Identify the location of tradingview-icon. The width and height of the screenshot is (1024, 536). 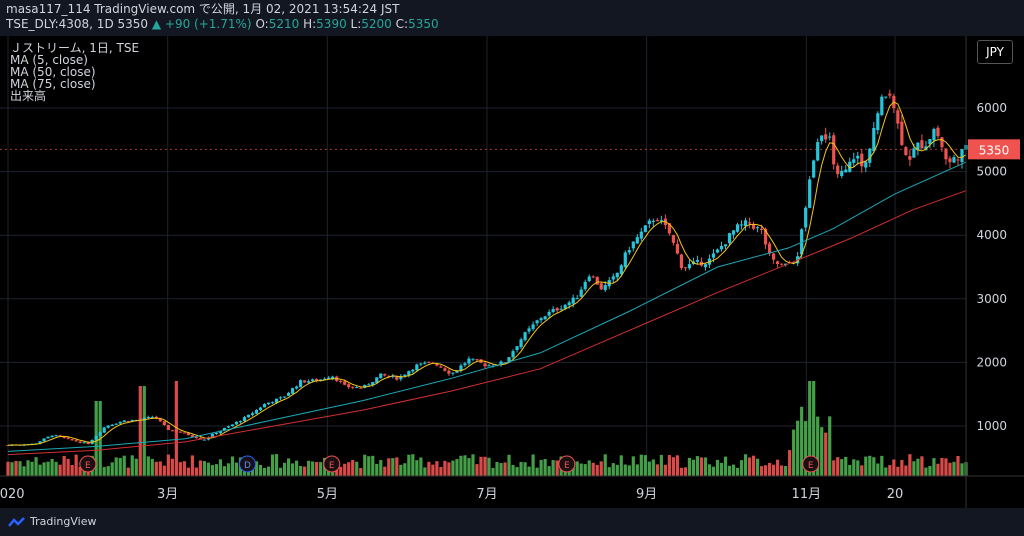
(16, 521).